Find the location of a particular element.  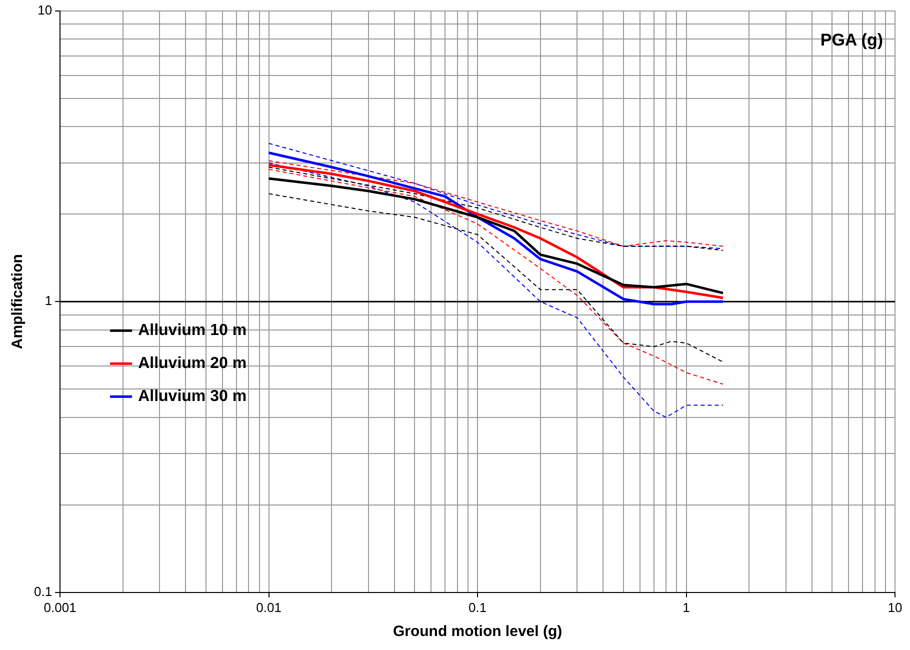

annotation: PGA (g) is located at coordinates (851, 40).